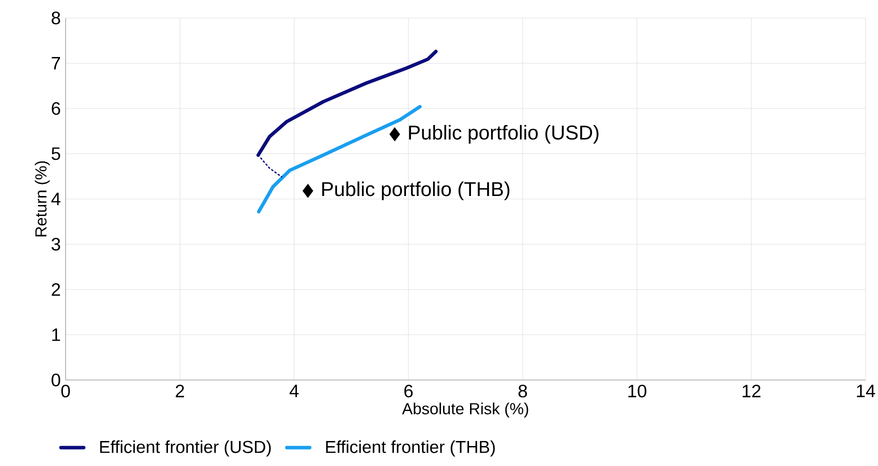 Image resolution: width=878 pixels, height=466 pixels. I want to click on legend-label: Efficient frontier (USD), so click(185, 448).